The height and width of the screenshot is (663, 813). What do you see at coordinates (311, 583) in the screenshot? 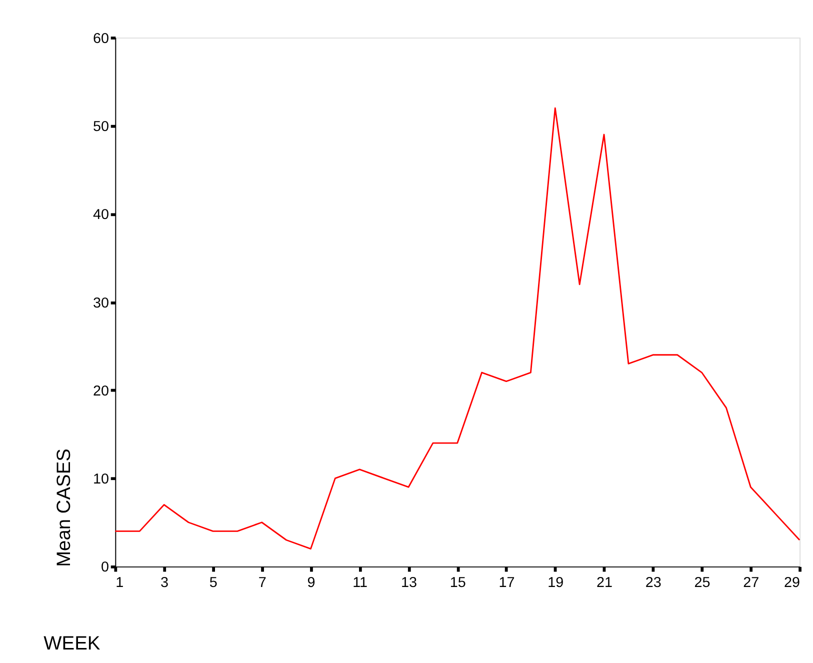
I see `x-tick-label: 9` at bounding box center [311, 583].